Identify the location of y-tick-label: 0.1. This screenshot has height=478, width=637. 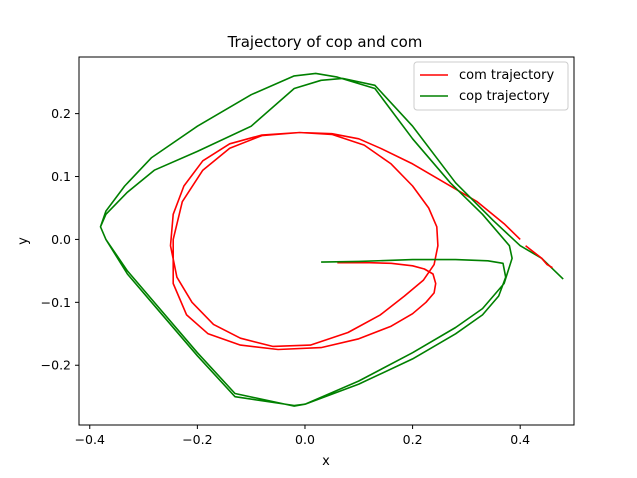
(61, 176).